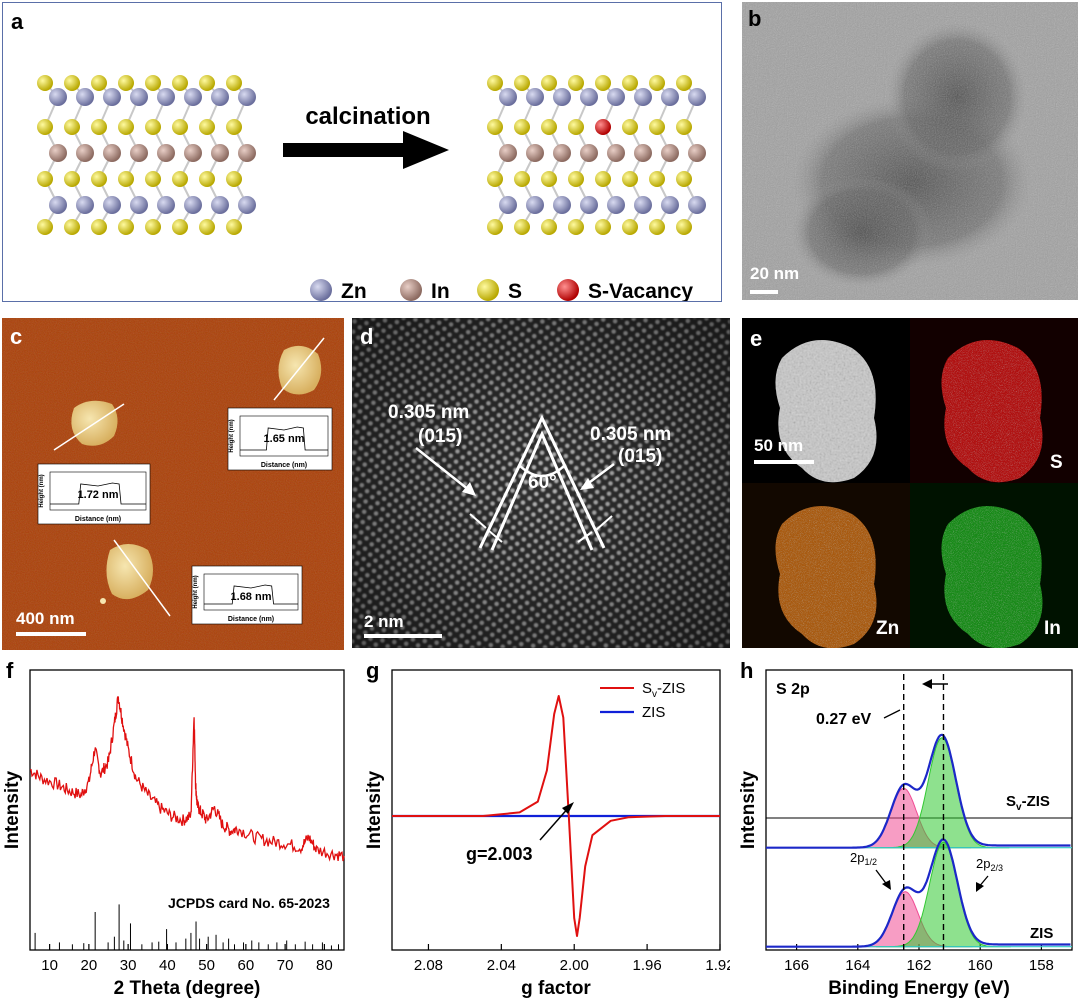  I want to click on lattice-angle-guide-outer, so click(542, 481).